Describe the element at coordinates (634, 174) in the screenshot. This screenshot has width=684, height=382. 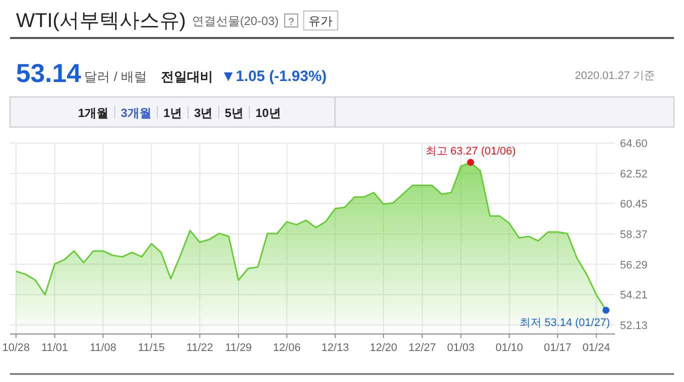
I see `y-tick-label: 62.52` at that location.